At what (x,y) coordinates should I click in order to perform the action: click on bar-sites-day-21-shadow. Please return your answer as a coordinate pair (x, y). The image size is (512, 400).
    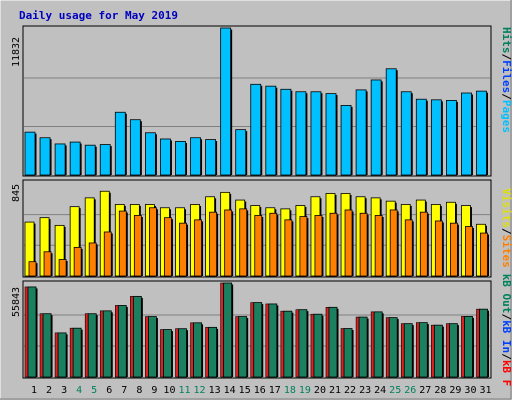
    Looking at the image, I should click on (338, 245).